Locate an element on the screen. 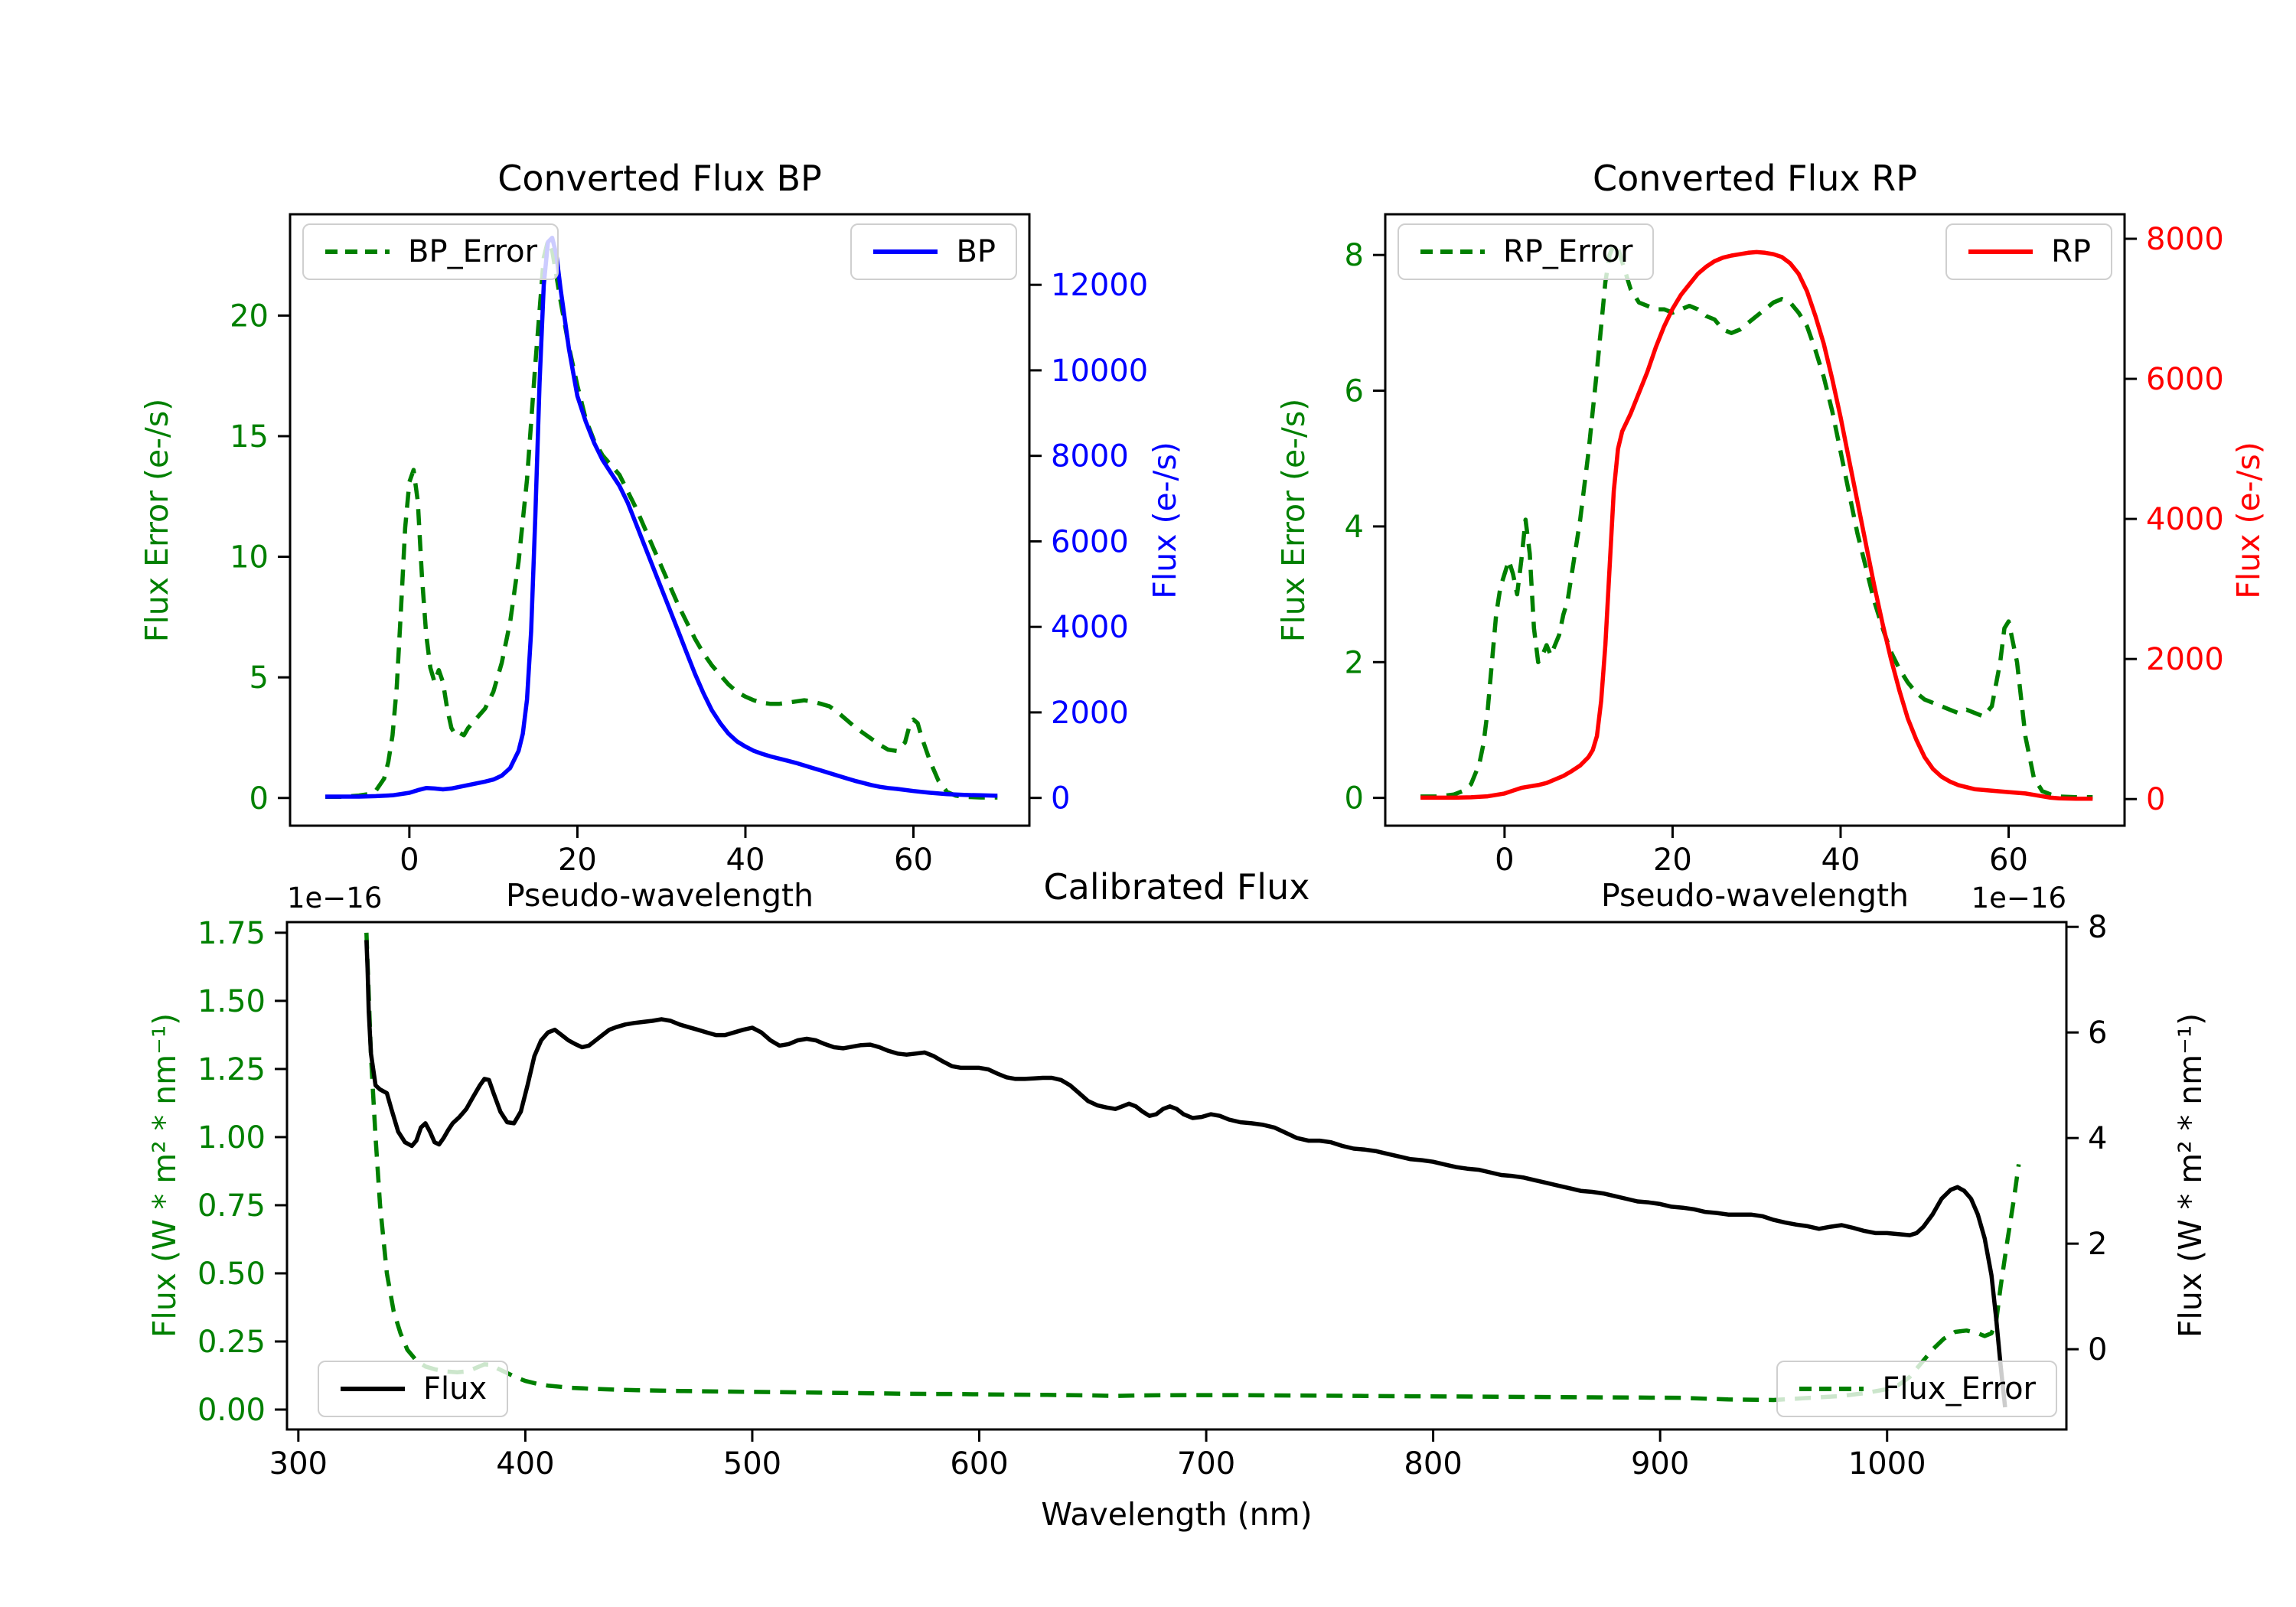 The height and width of the screenshot is (1607, 2296). bp-ytick-right-label: 6000 is located at coordinates (1090, 541).